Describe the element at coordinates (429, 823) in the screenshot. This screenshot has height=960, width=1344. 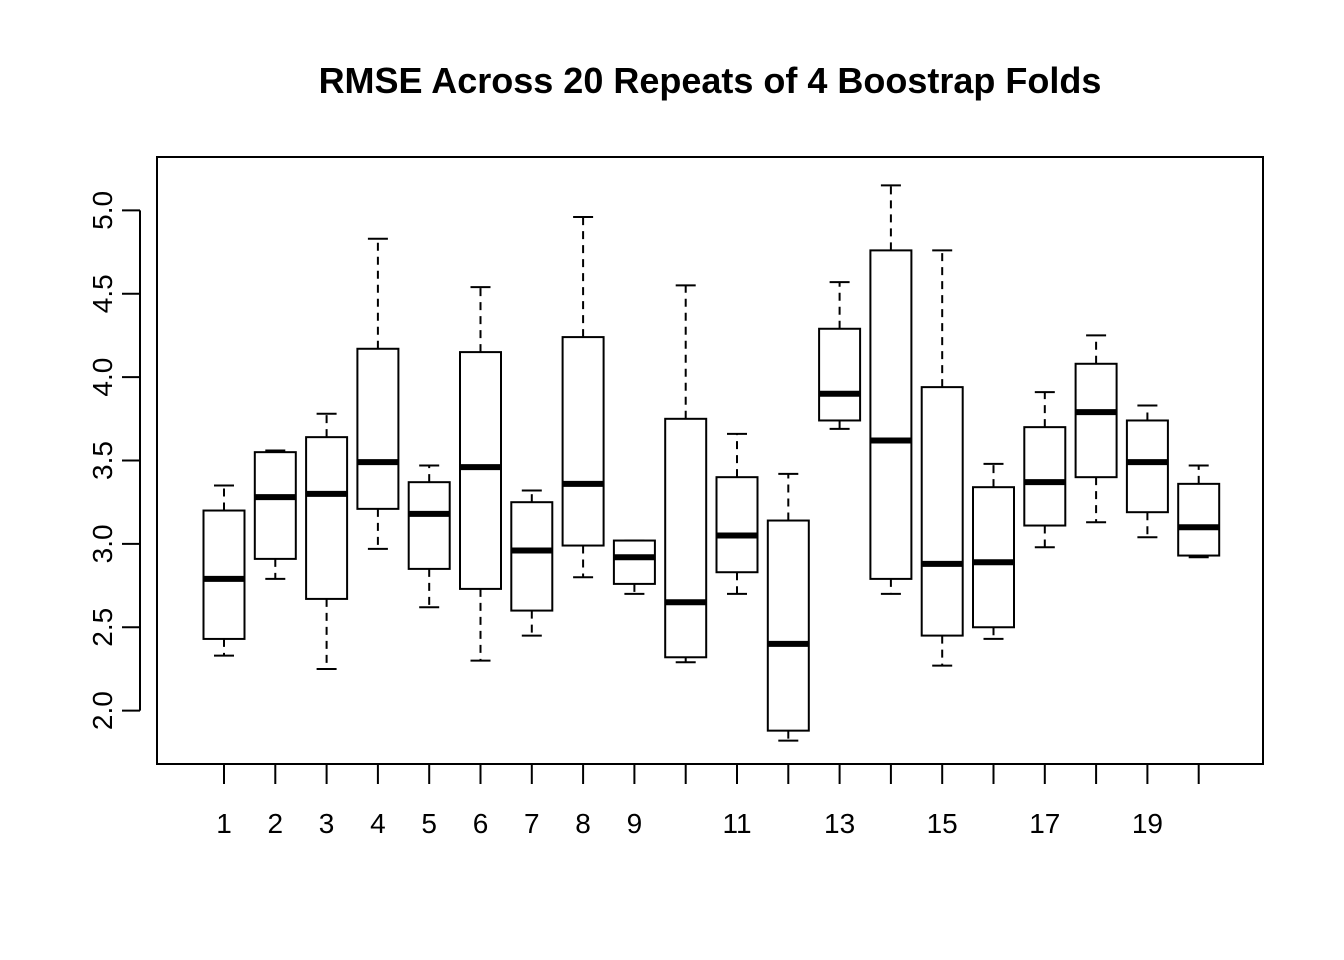
I see `x-tick-label: 5` at that location.